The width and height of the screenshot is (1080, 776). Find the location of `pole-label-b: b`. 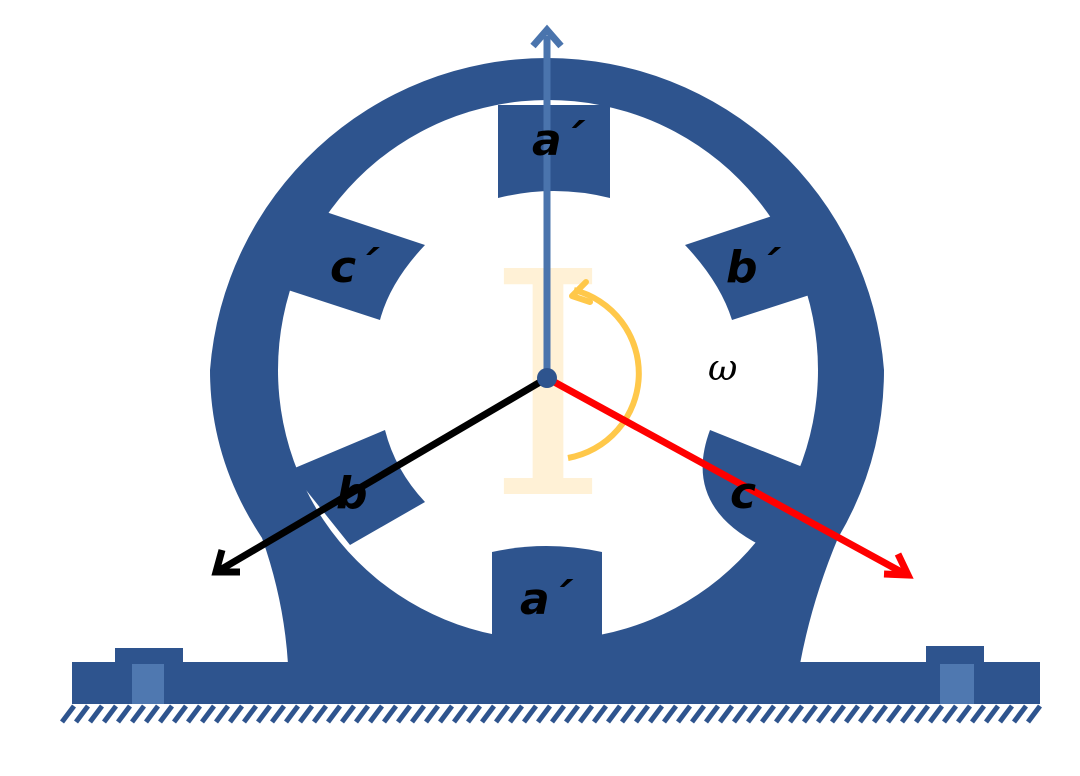

pole-label-b: b is located at coordinates (352, 493).